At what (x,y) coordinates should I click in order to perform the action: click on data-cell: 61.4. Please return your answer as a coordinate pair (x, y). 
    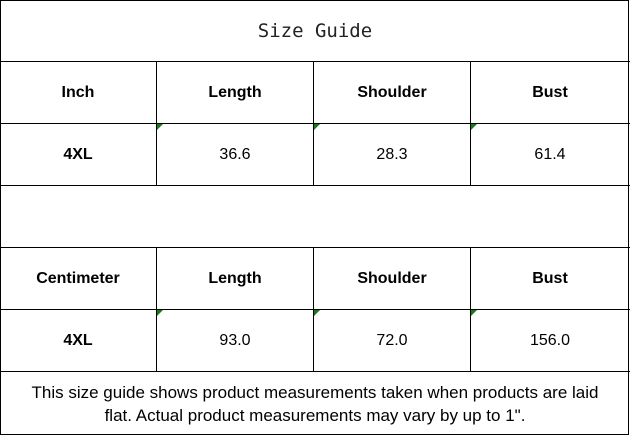
    Looking at the image, I should click on (550, 154).